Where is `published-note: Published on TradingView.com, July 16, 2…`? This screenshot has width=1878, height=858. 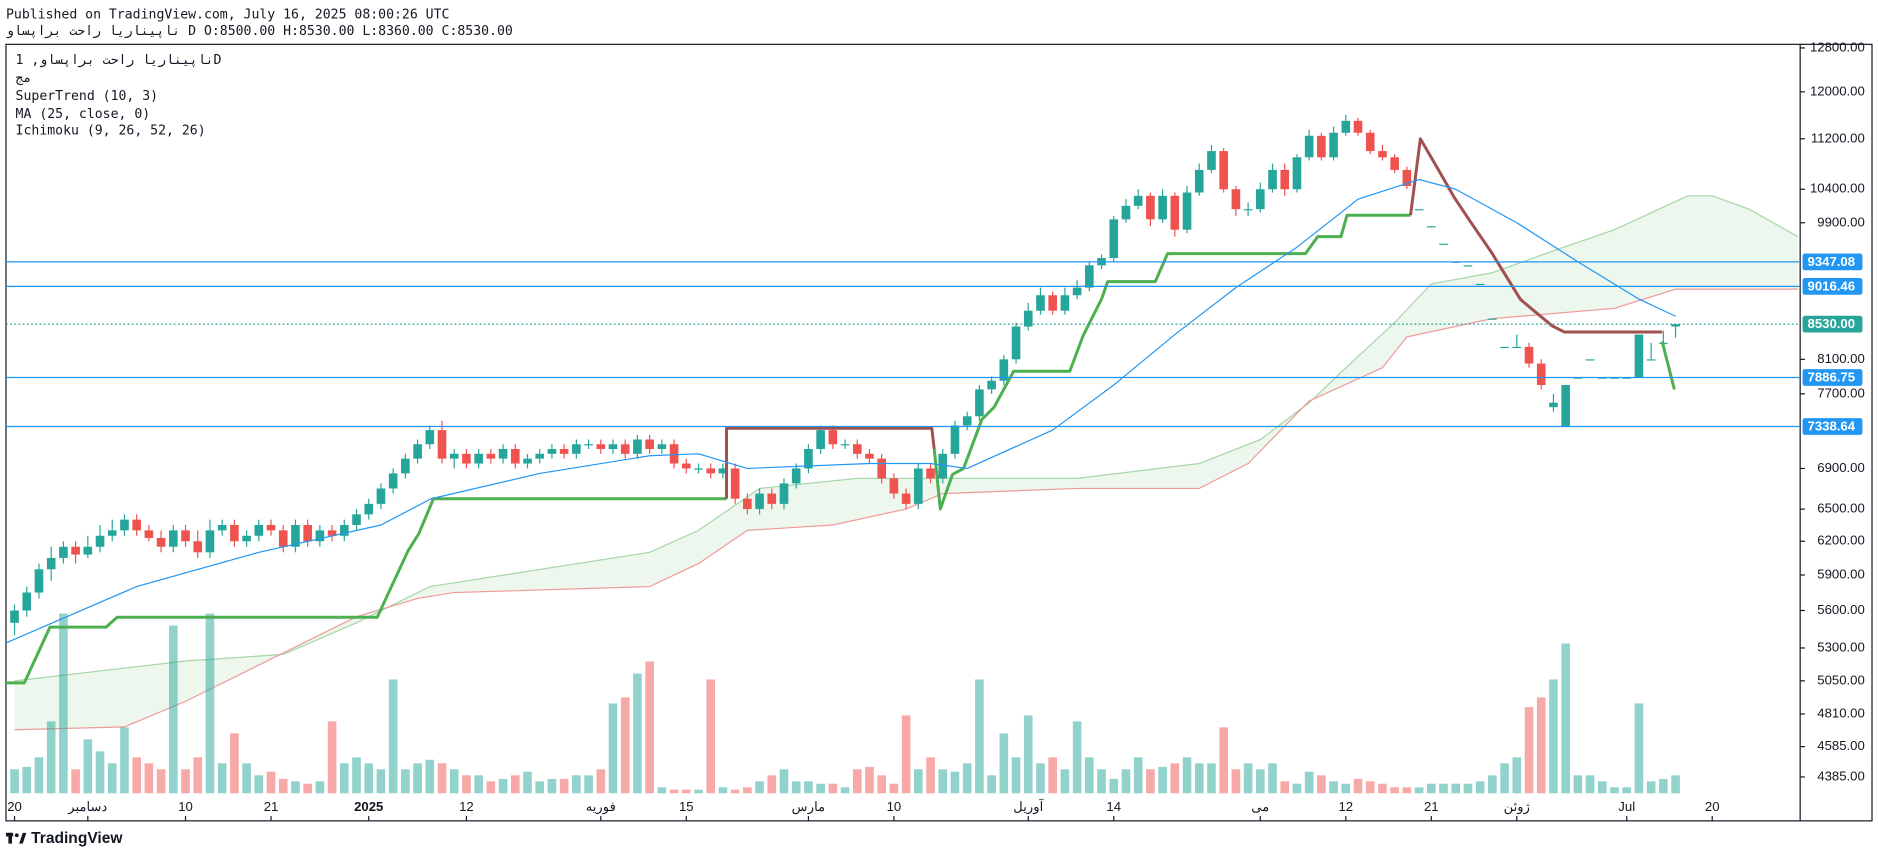
published-note: Published on TradingView.com, July 16, 2… is located at coordinates (227, 14).